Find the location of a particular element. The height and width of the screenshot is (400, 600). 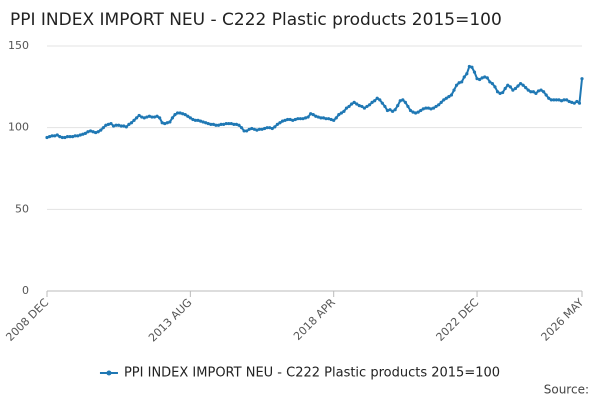

x-tick-label: 2022 DEC is located at coordinates (457, 320).